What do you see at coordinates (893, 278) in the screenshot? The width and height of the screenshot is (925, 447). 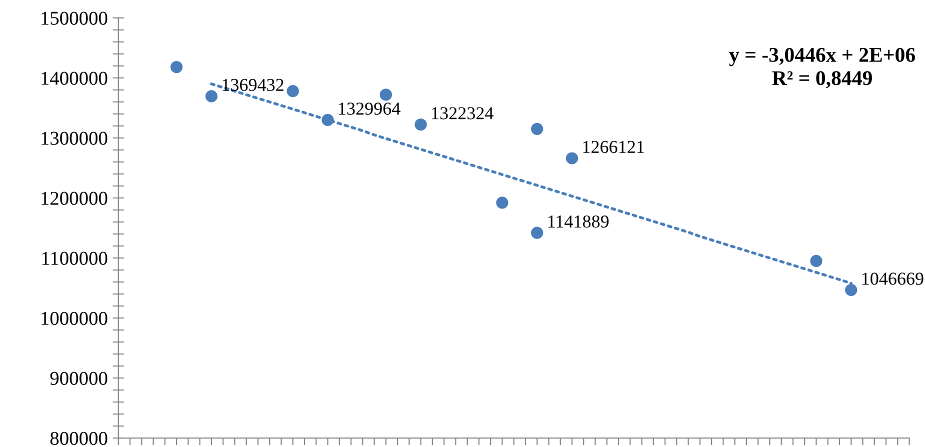 I see `data-label: 1046669` at bounding box center [893, 278].